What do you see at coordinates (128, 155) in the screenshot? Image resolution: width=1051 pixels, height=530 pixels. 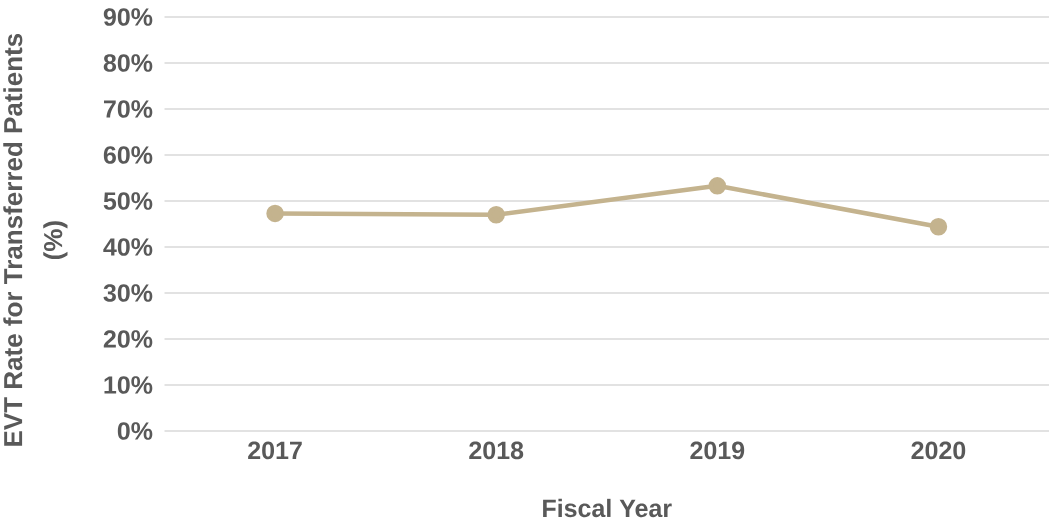 I see `y-tick-label: 60%` at bounding box center [128, 155].